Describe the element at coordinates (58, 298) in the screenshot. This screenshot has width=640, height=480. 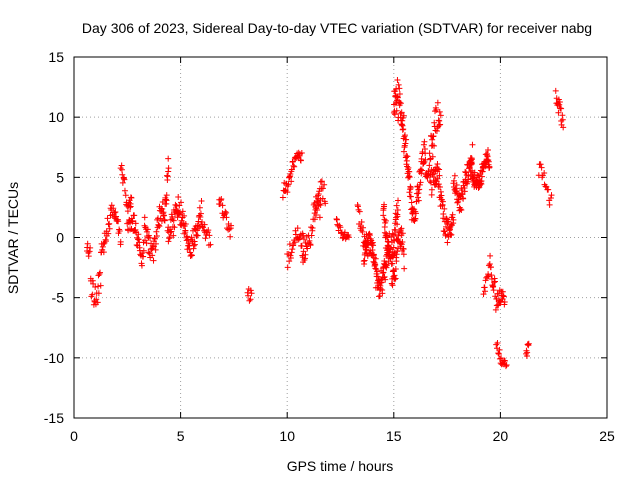
I see `y-tick-label: -5` at that location.